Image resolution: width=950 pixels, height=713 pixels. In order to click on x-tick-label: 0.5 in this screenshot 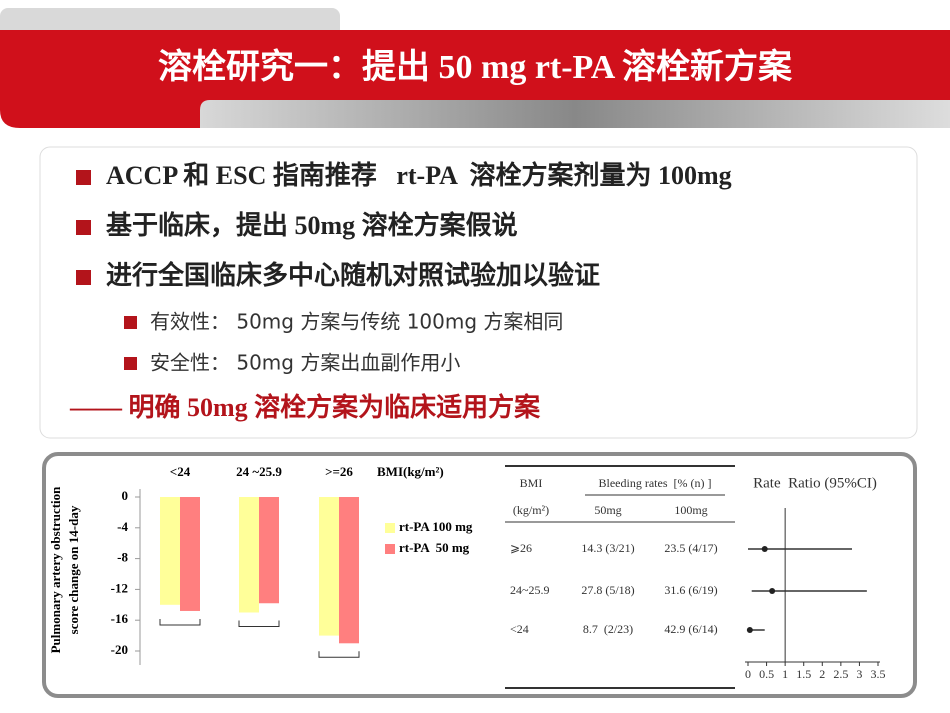, I will do `click(766, 674)`.